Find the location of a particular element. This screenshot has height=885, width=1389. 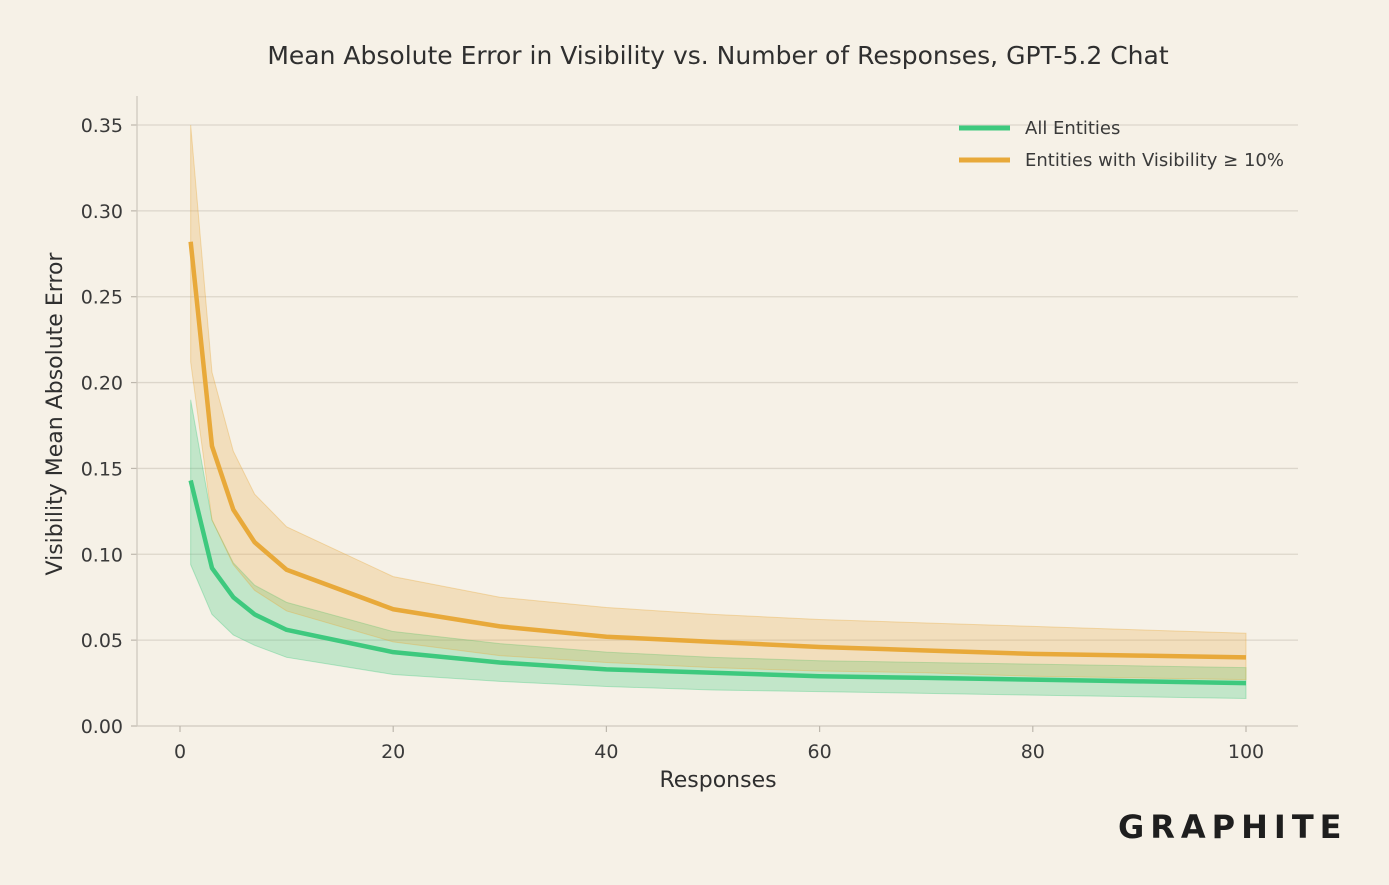

y-tick-label: 0.35 is located at coordinates (102, 126).